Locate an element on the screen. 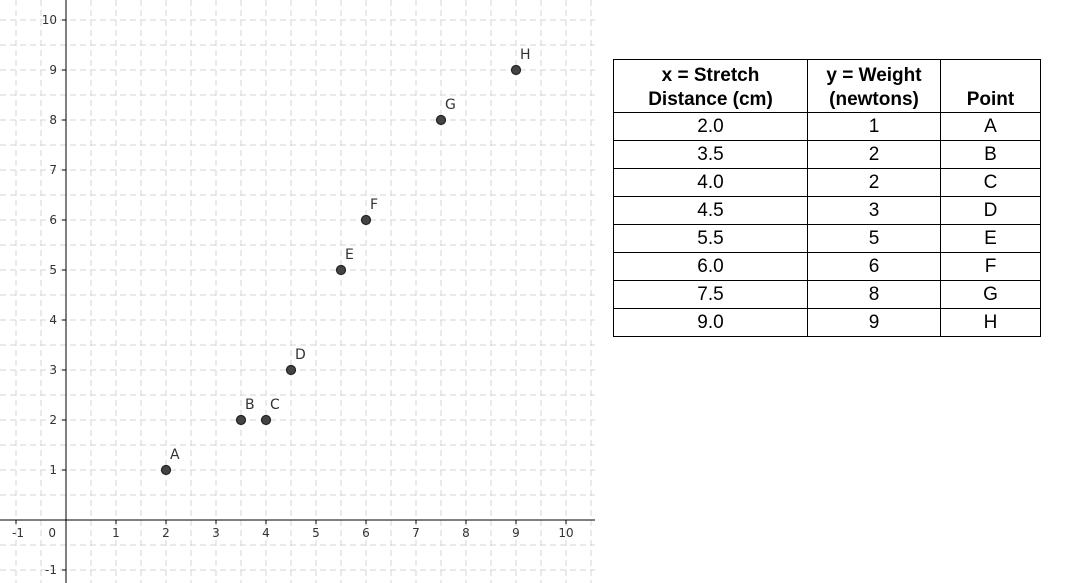  cell-y: 1 is located at coordinates (874, 126).